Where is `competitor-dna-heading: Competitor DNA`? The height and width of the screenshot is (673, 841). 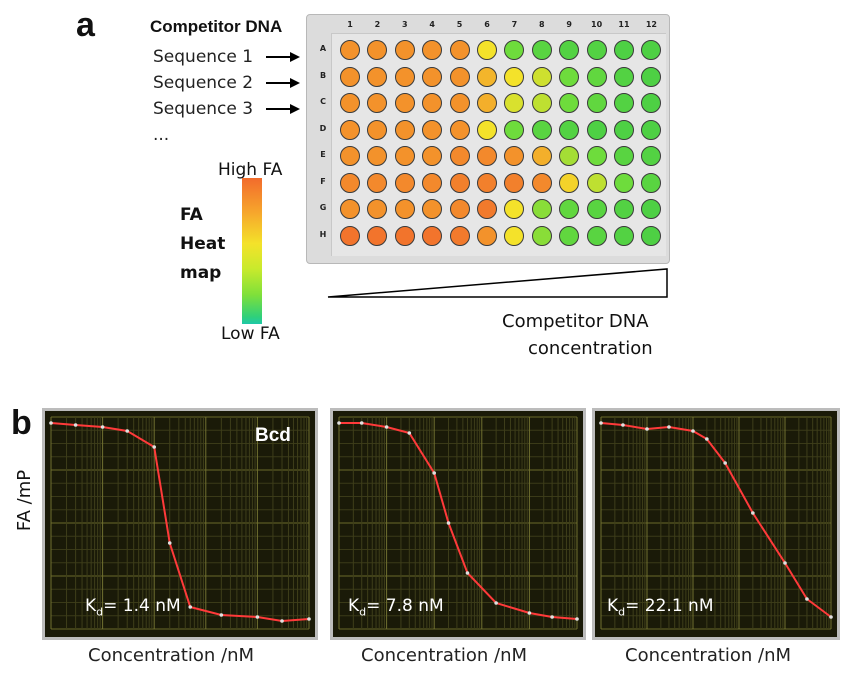
competitor-dna-heading: Competitor DNA is located at coordinates (216, 26).